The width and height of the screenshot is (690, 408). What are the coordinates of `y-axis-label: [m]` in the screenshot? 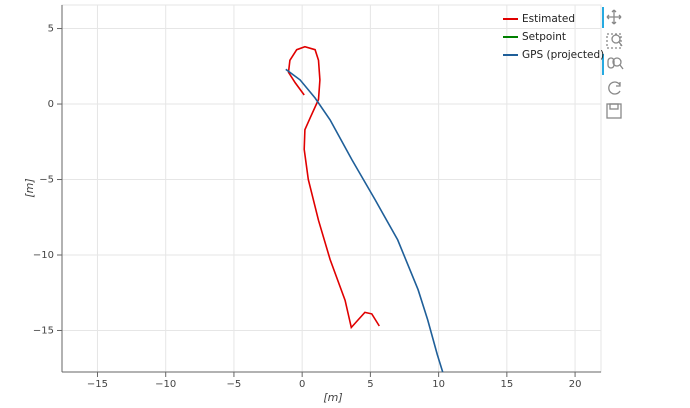 It's located at (29, 187).